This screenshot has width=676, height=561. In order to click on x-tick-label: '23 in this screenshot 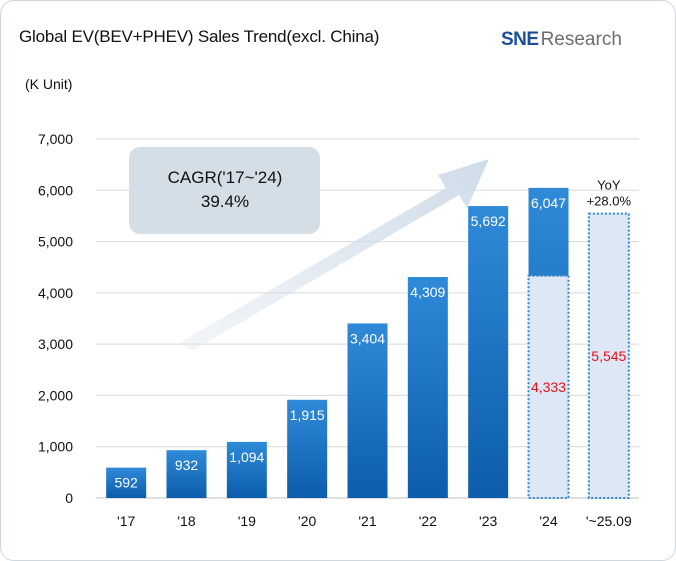, I will do `click(488, 521)`.